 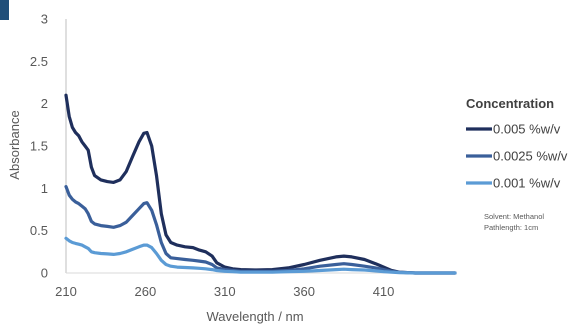 What do you see at coordinates (304, 291) in the screenshot?
I see `x-tick-label: 360` at bounding box center [304, 291].